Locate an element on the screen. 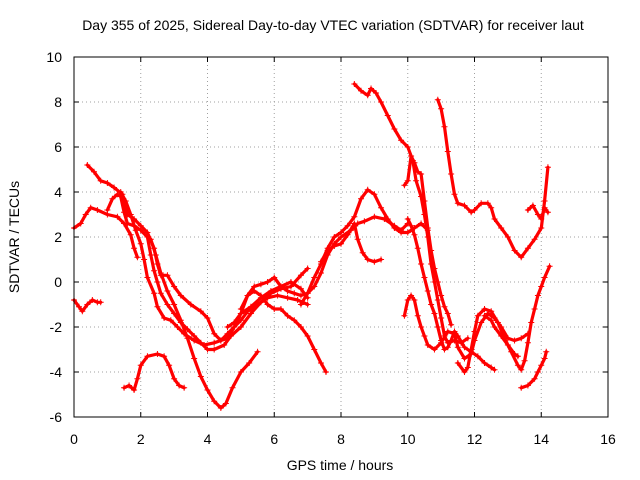  x-tick-label: 10 is located at coordinates (408, 439).